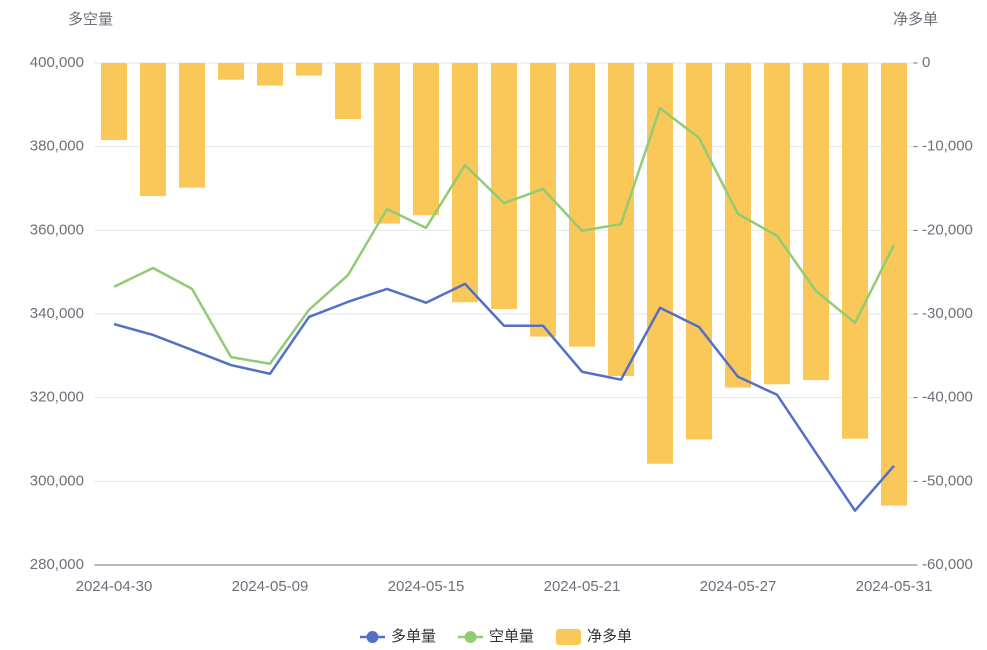 This screenshot has width=987, height=650. What do you see at coordinates (57, 229) in the screenshot?
I see `y-tick-label: 360,000` at bounding box center [57, 229].